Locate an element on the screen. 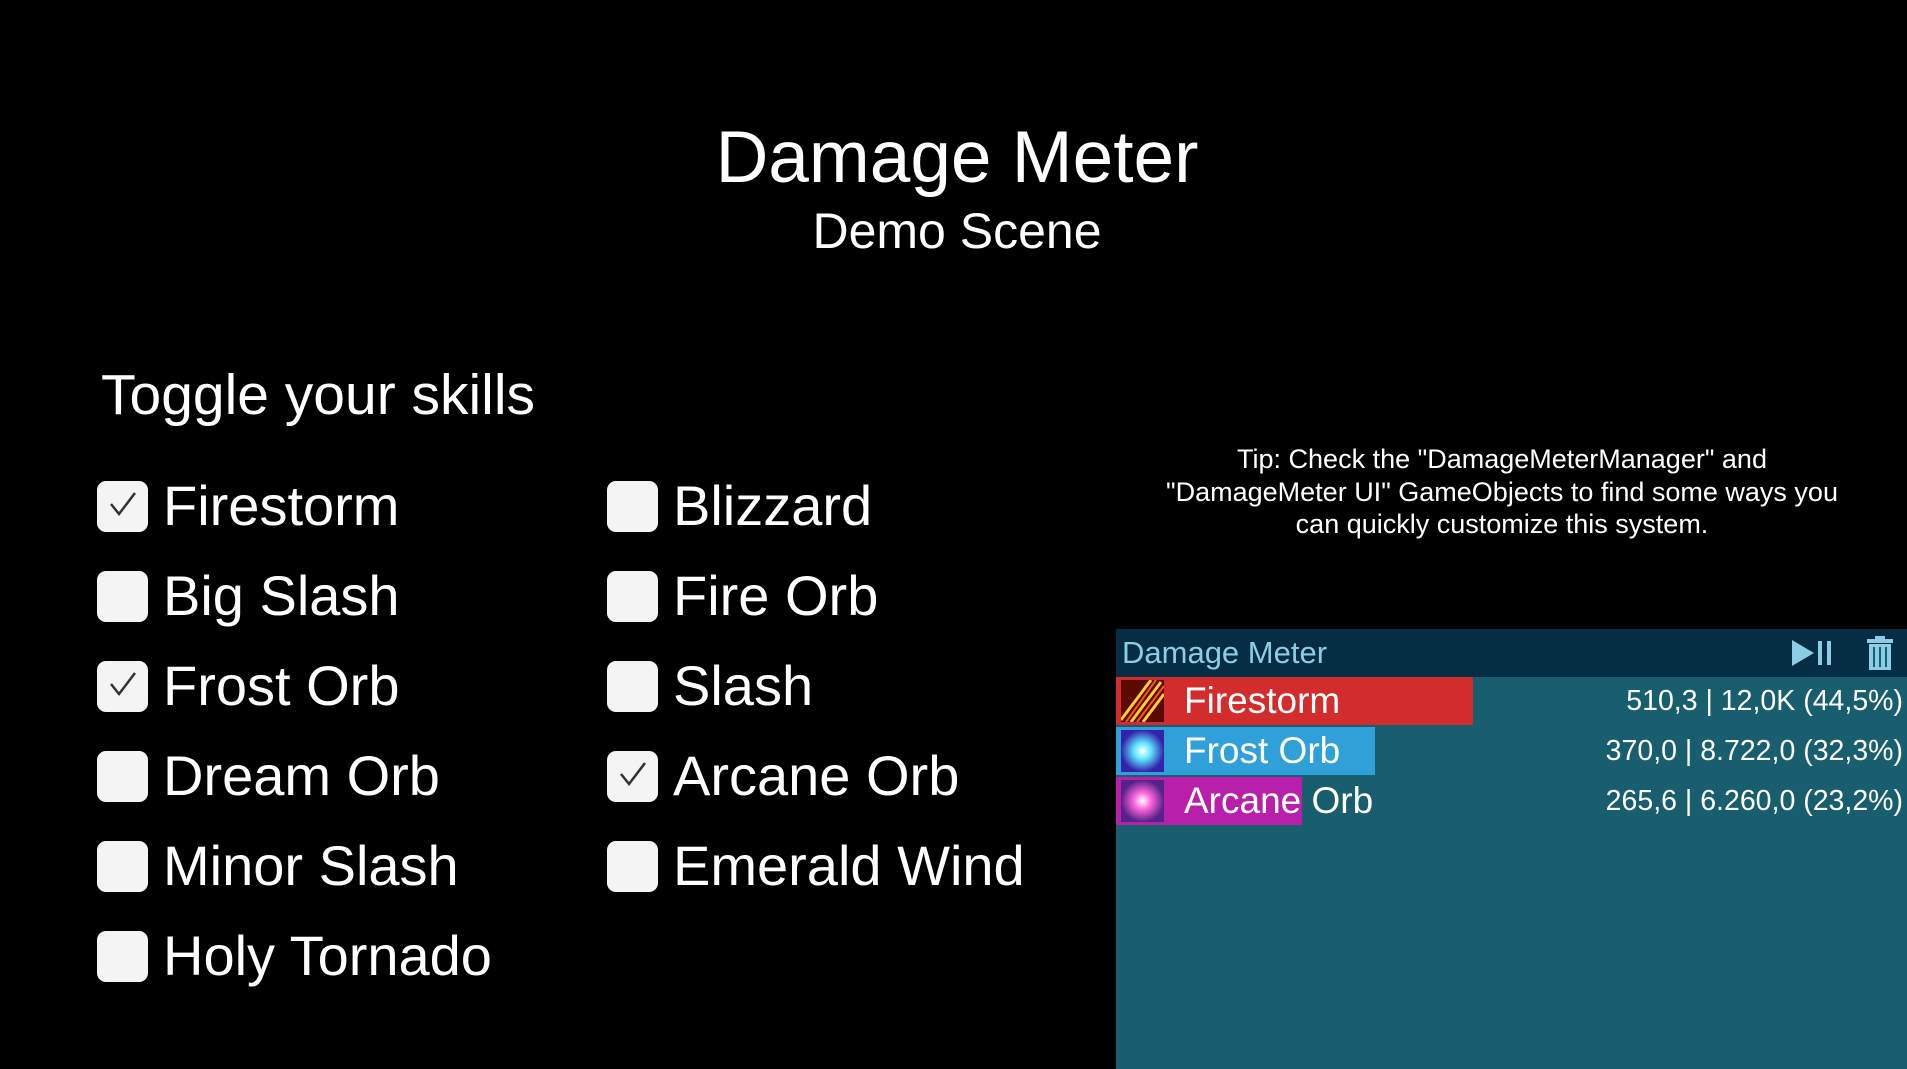 The height and width of the screenshot is (1069, 1907). tip-line: can quickly customize this system. is located at coordinates (1502, 524).